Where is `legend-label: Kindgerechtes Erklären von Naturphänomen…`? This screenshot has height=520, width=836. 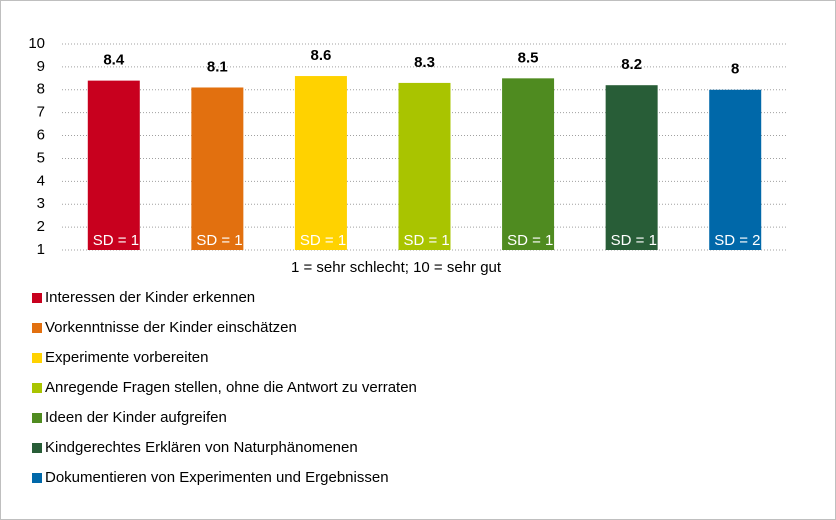 legend-label: Kindgerechtes Erklären von Naturphänomen… is located at coordinates (201, 447).